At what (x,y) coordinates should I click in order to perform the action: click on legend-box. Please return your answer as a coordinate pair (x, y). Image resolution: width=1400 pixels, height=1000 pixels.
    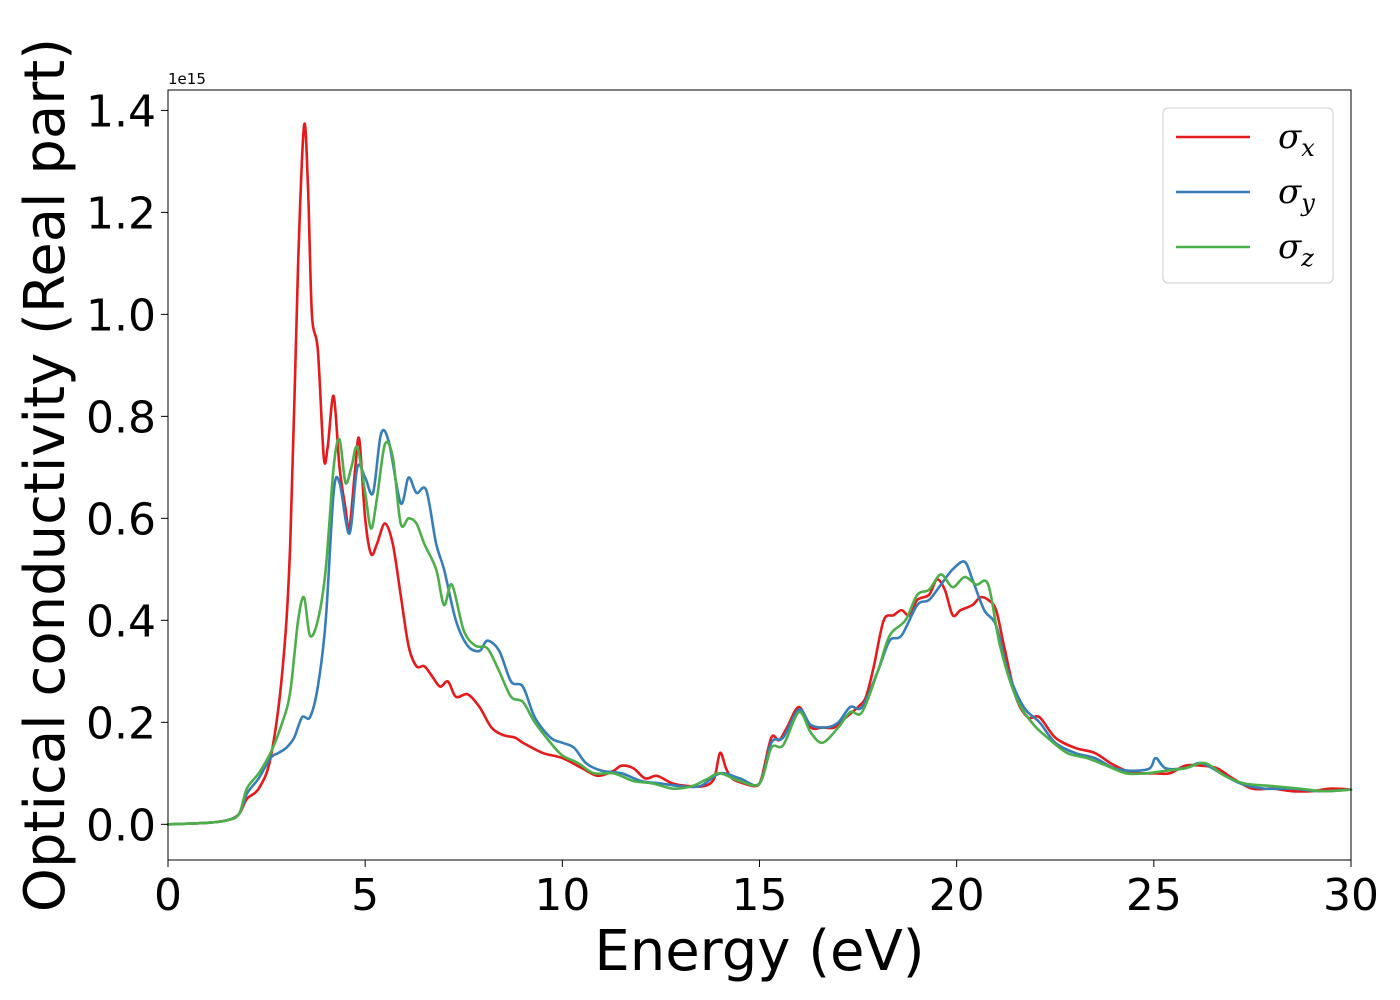
    Looking at the image, I should click on (1248, 195).